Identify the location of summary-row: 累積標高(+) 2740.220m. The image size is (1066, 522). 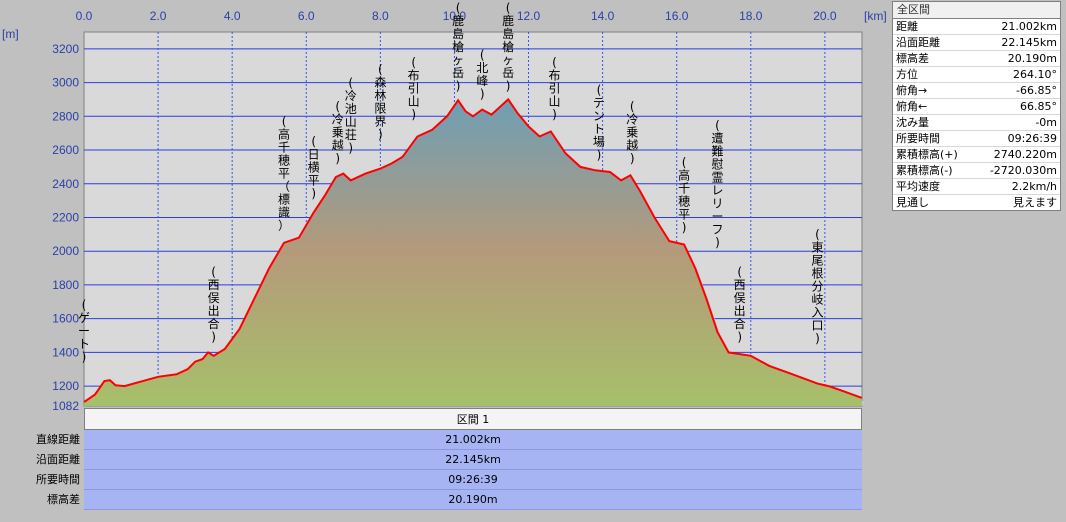
(976, 155).